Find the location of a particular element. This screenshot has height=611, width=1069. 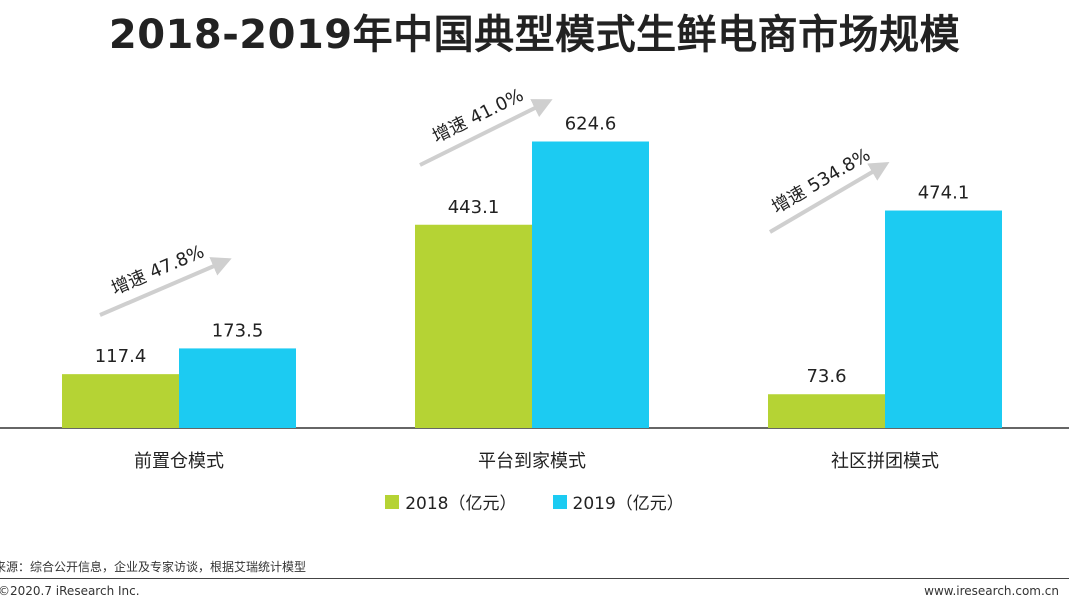

data-label-2018-0: 117.4 is located at coordinates (121, 356).